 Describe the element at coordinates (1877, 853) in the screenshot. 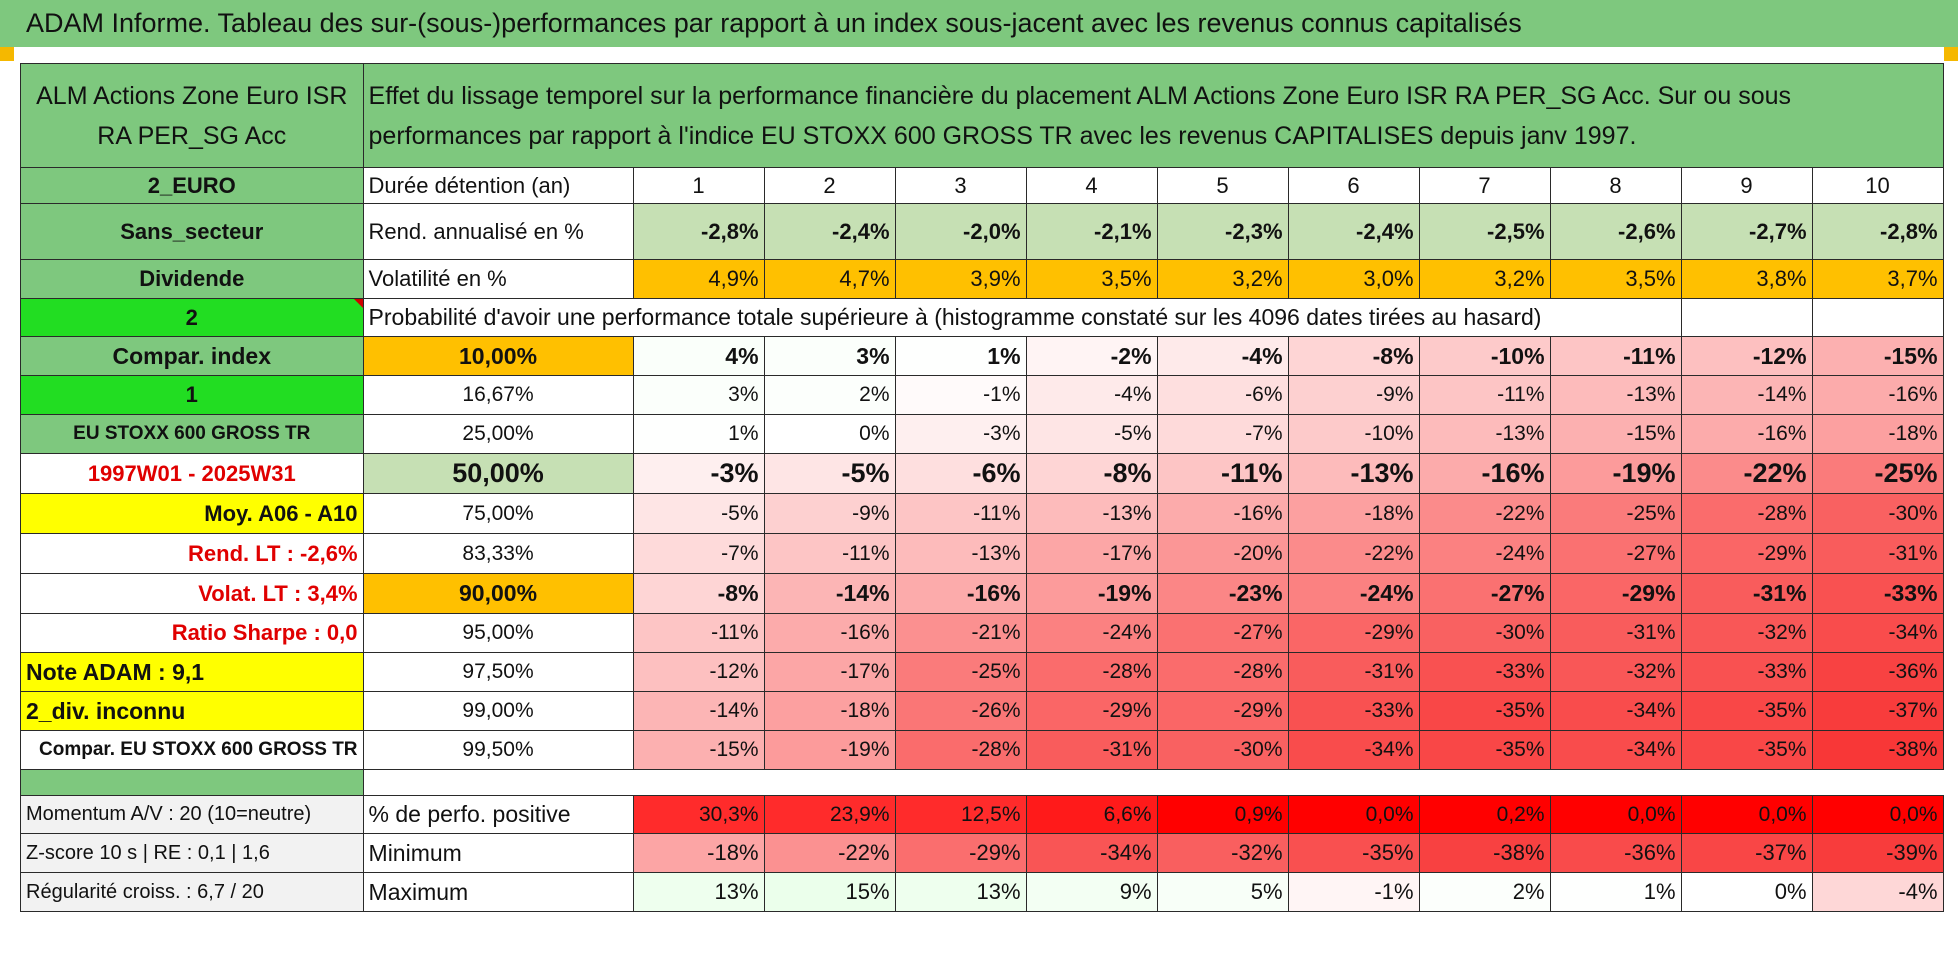

I see `minimum-value: -39%` at that location.